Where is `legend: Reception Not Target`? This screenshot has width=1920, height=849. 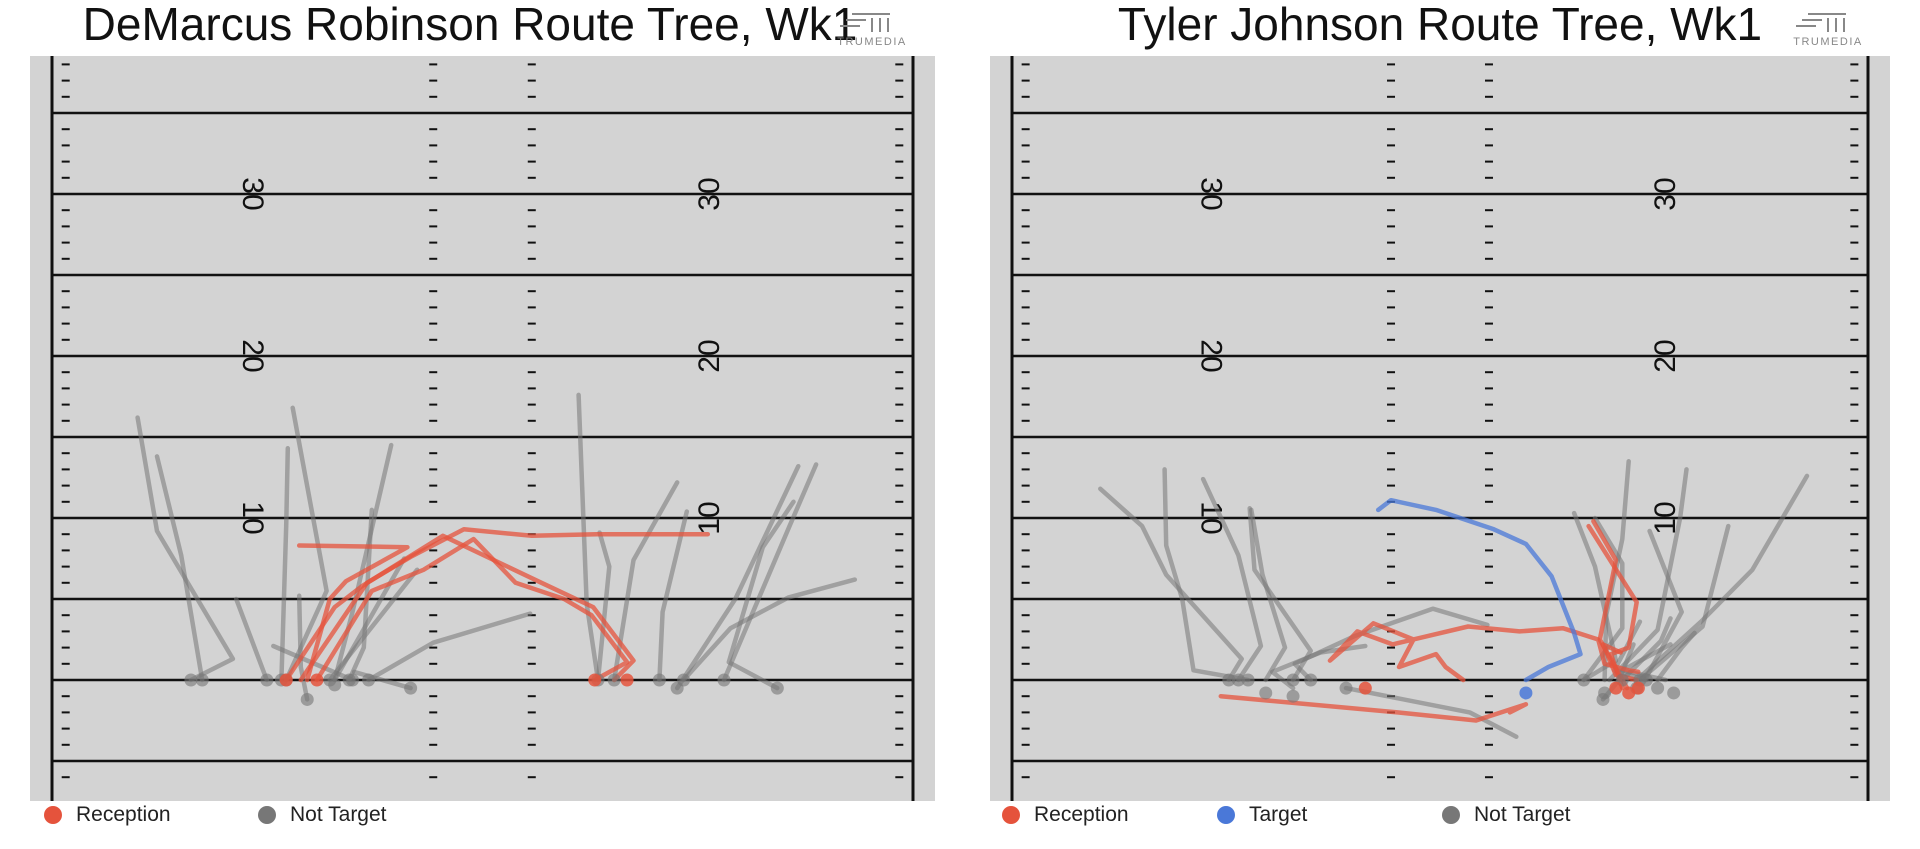 legend: Reception Not Target is located at coordinates (494, 815).